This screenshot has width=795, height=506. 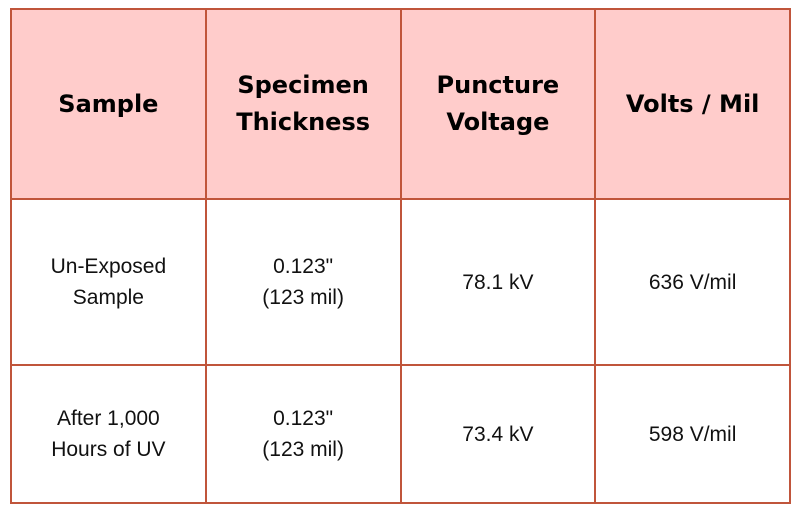 What do you see at coordinates (498, 122) in the screenshot?
I see `header-puncture-voltage-line-2: Voltage` at bounding box center [498, 122].